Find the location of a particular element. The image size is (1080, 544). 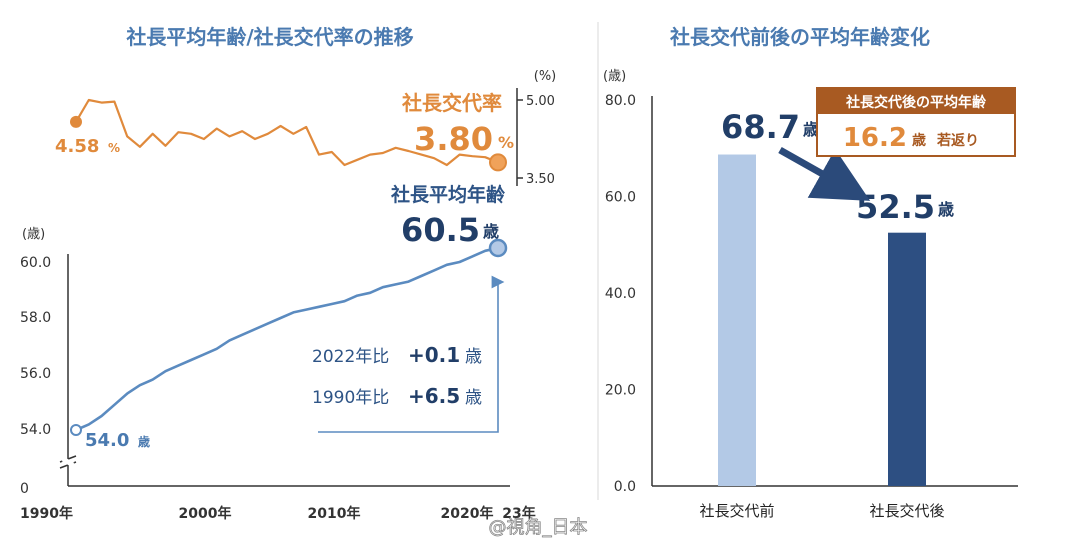

x-tick-label: 2010年 is located at coordinates (334, 513).